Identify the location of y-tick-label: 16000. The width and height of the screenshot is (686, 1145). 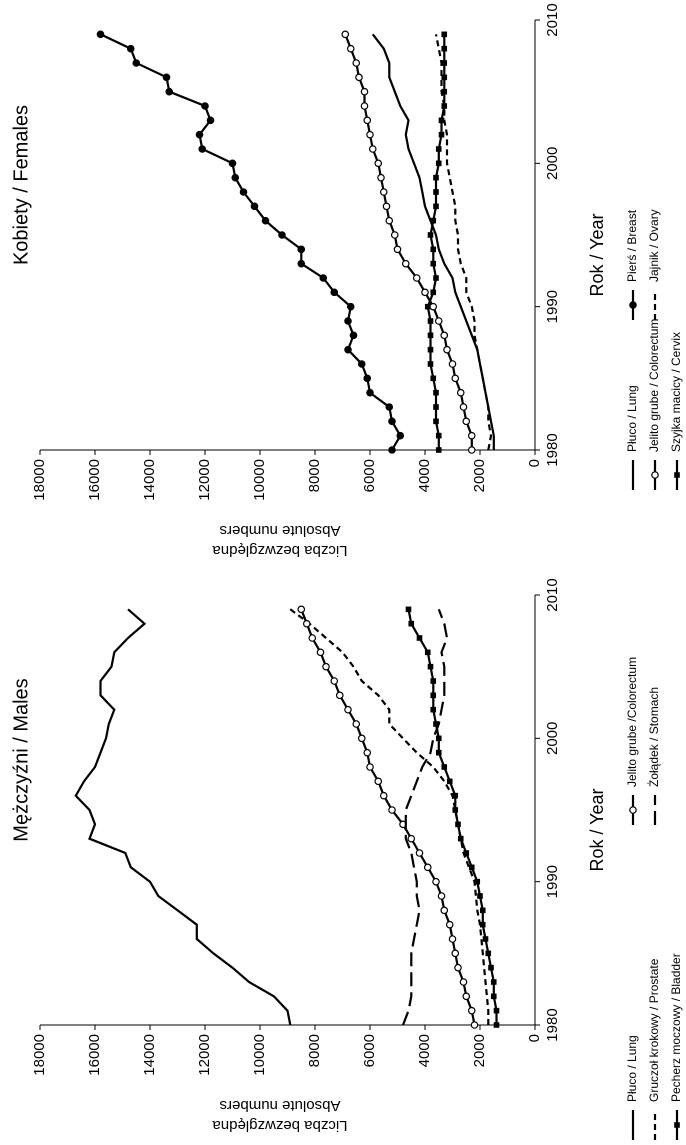
(94, 480).